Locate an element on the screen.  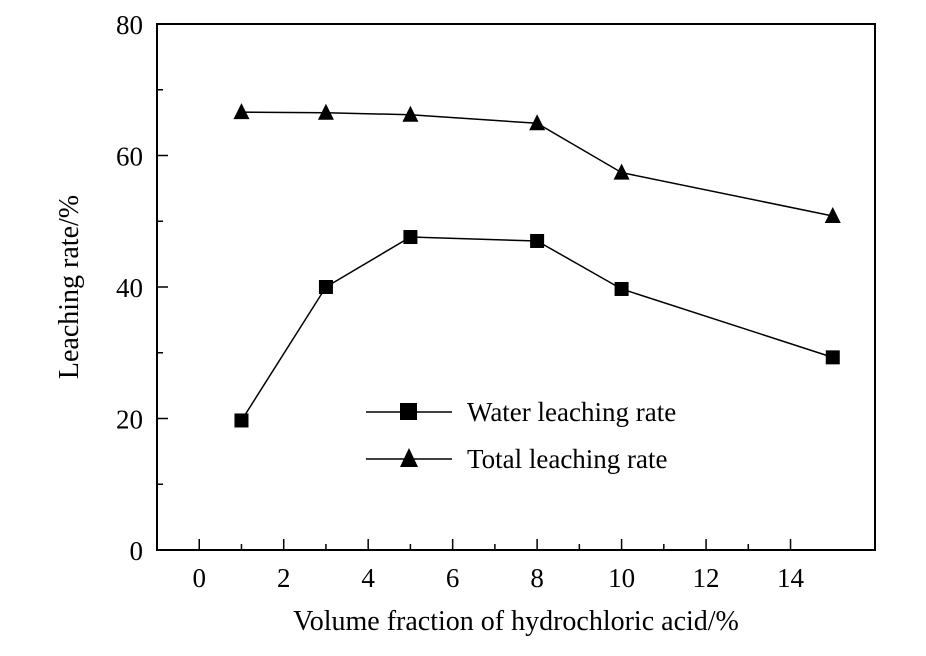
x-tick-label: 12 is located at coordinates (706, 578).